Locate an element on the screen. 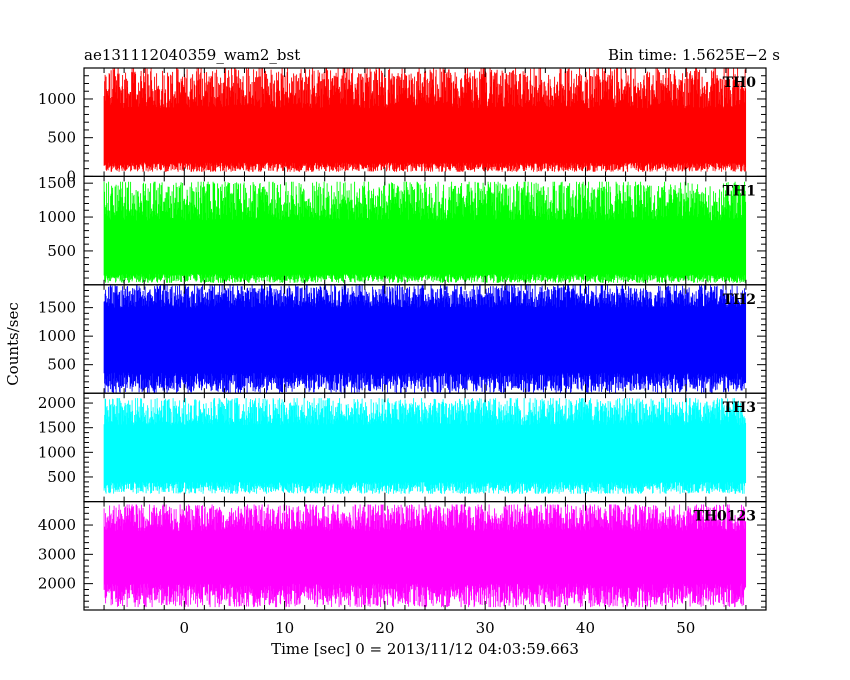  x-tick-label: 0 is located at coordinates (185, 628).